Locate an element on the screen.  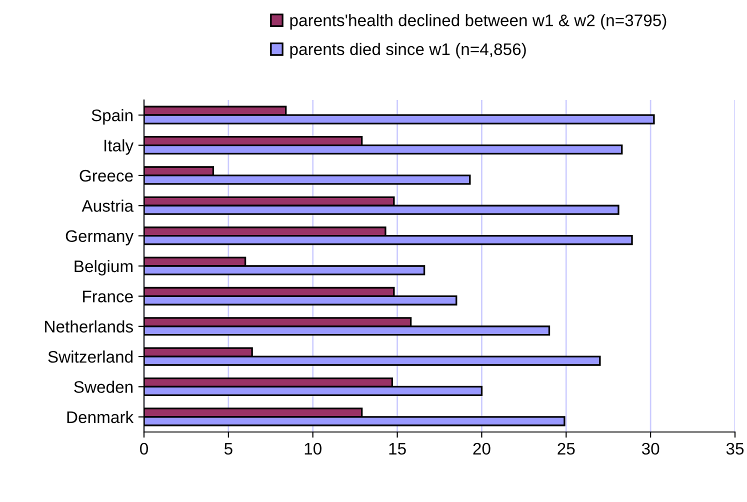
y-tick-label: Netherlands is located at coordinates (89, 326).